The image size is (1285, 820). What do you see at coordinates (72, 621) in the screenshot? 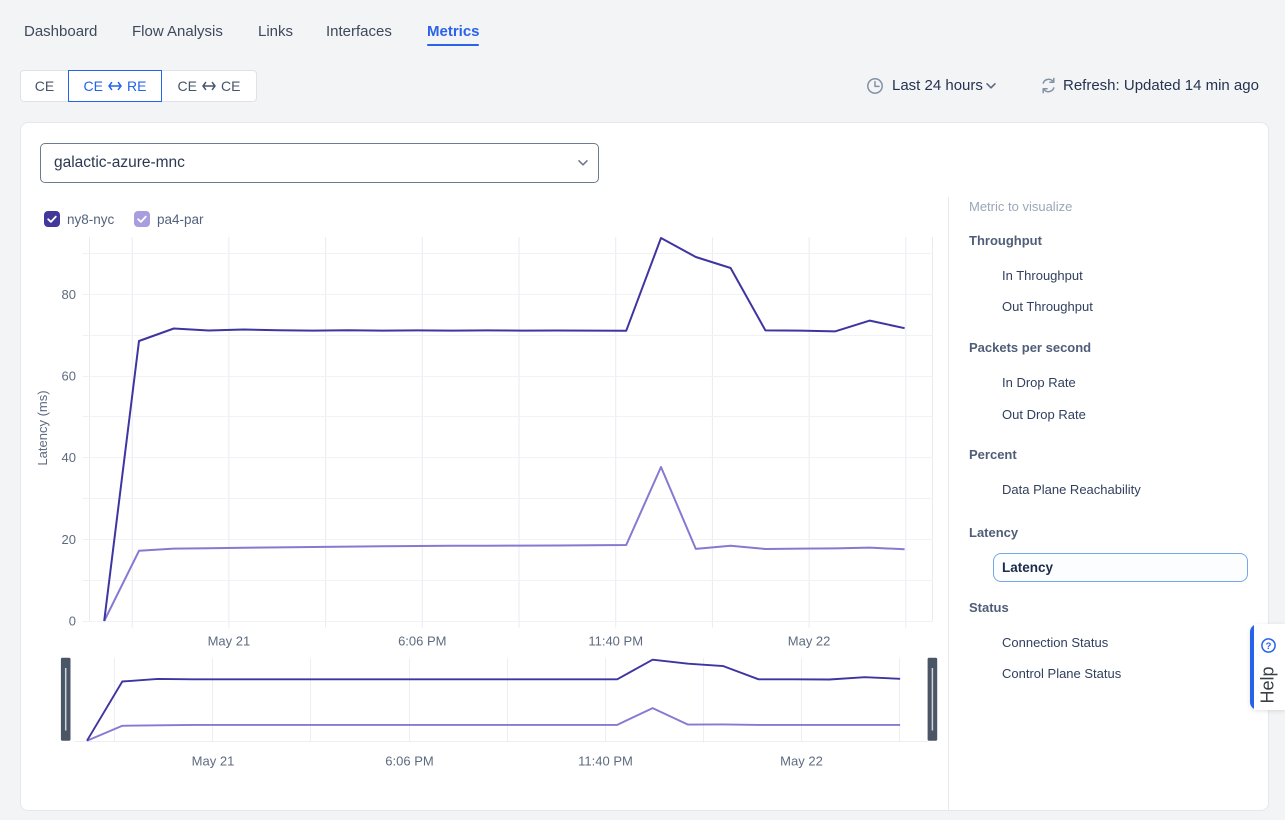
I see `svg-text: 0` at bounding box center [72, 621].